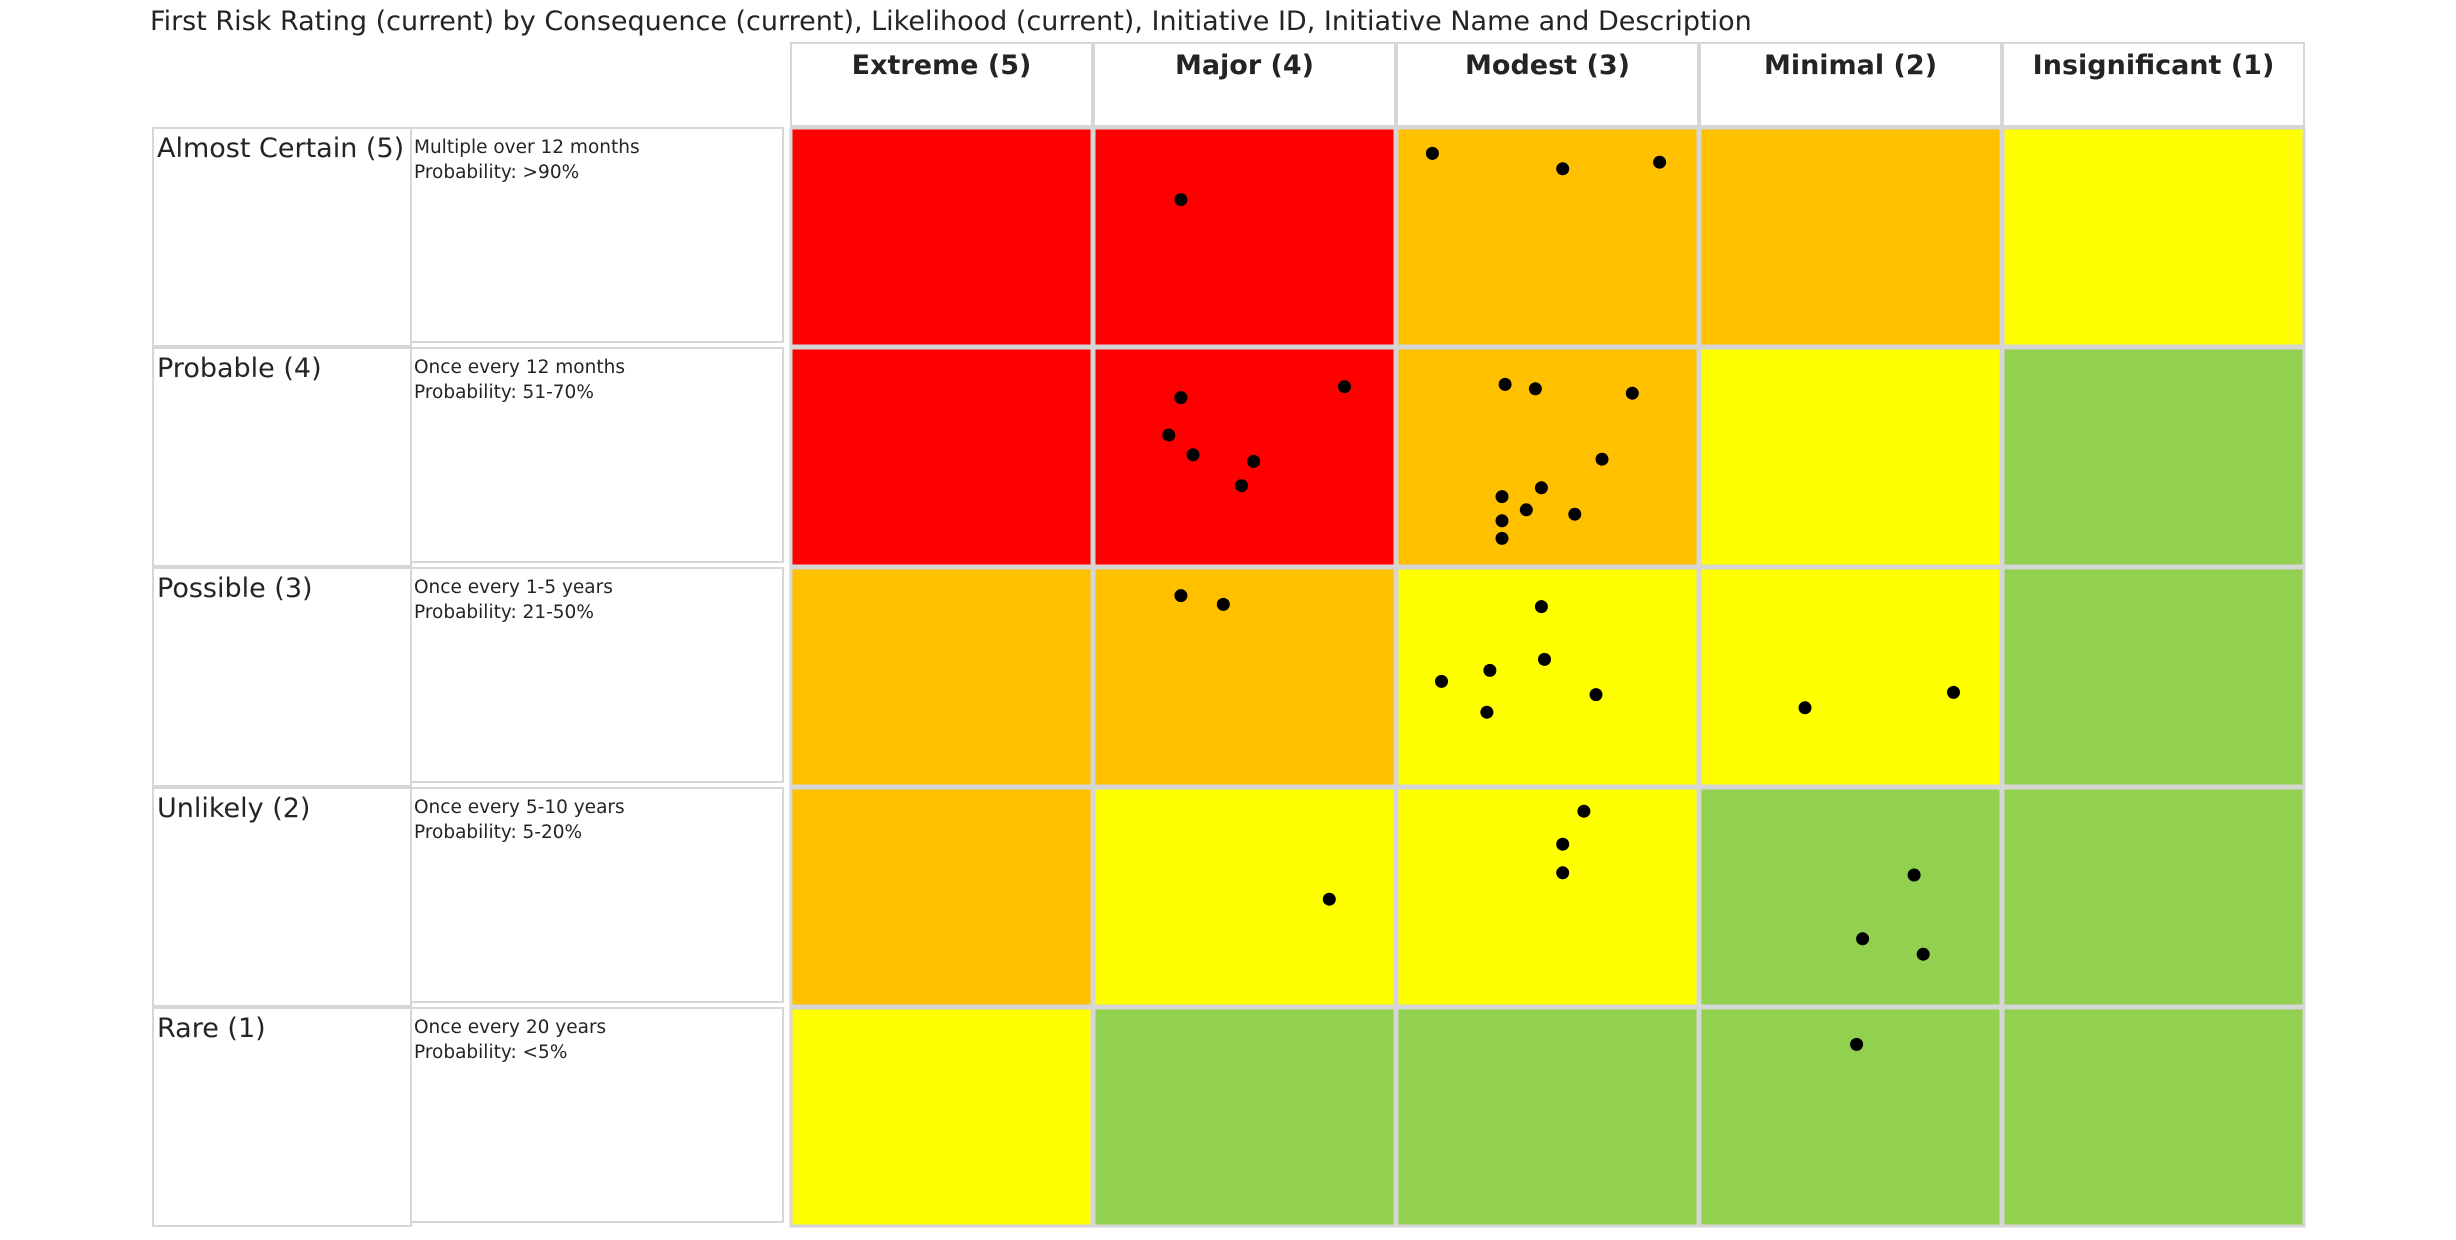 This screenshot has height=1240, width=2456. What do you see at coordinates (597, 895) in the screenshot?
I see `row-description-unlikely-2: Once every 5-10 years Probability: 5-20%` at bounding box center [597, 895].